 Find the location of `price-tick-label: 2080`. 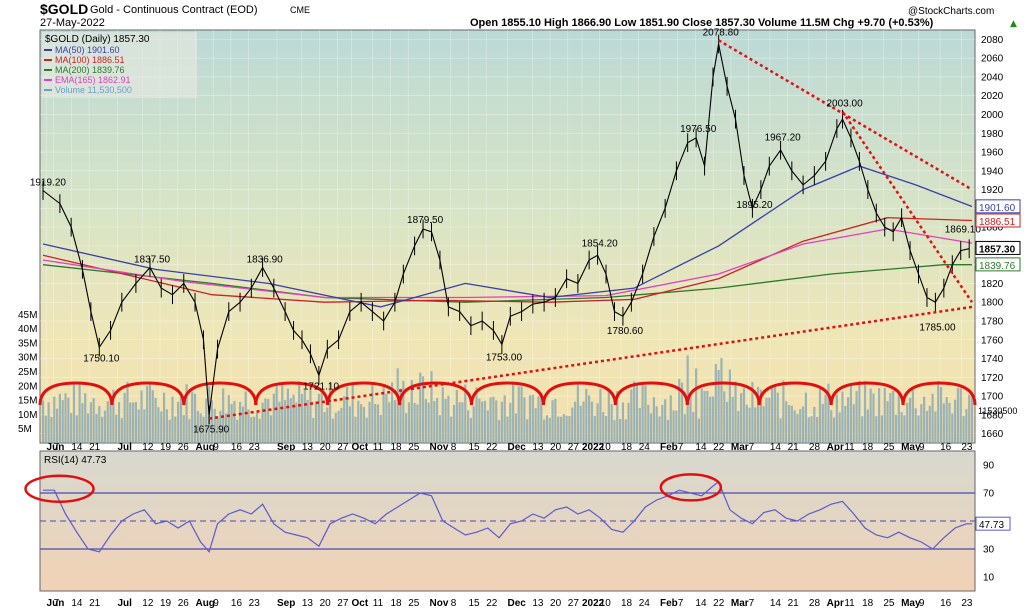

price-tick-label: 2080 is located at coordinates (992, 40).